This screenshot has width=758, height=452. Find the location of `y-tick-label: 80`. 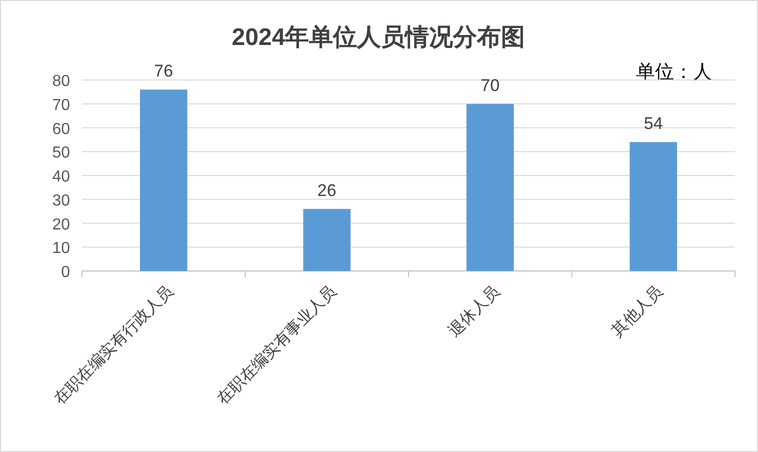

y-tick-label: 80 is located at coordinates (61, 81).